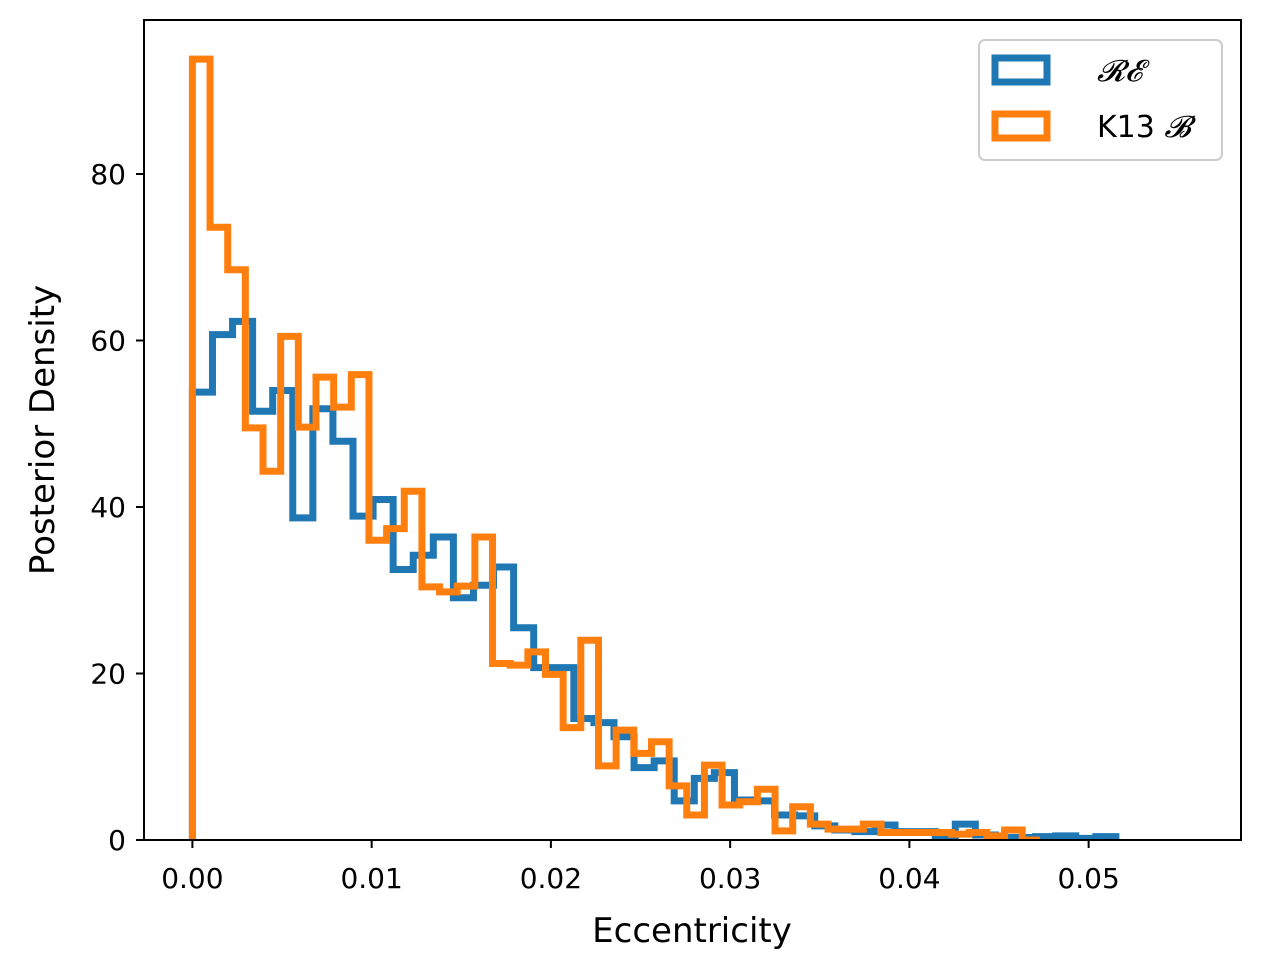 The width and height of the screenshot is (1263, 973). I want to click on y-tick-label: 20, so click(108, 674).